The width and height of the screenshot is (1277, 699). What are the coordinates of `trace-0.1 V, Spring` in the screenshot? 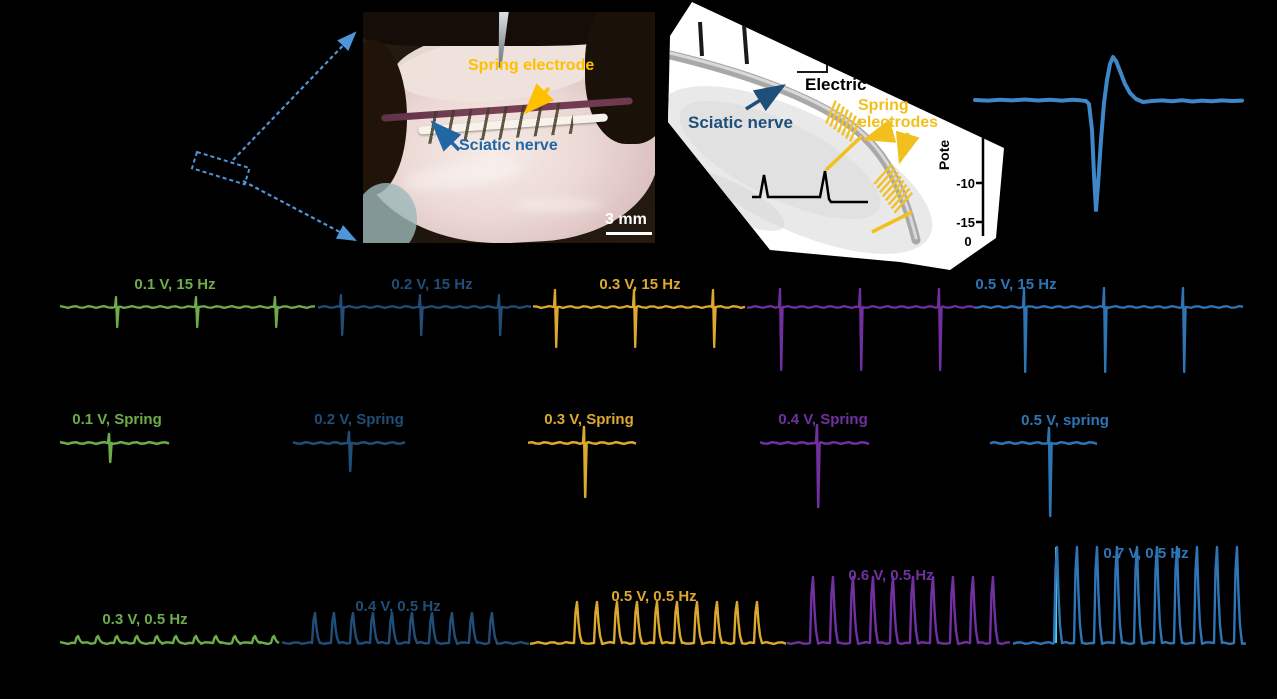 It's located at (114, 448).